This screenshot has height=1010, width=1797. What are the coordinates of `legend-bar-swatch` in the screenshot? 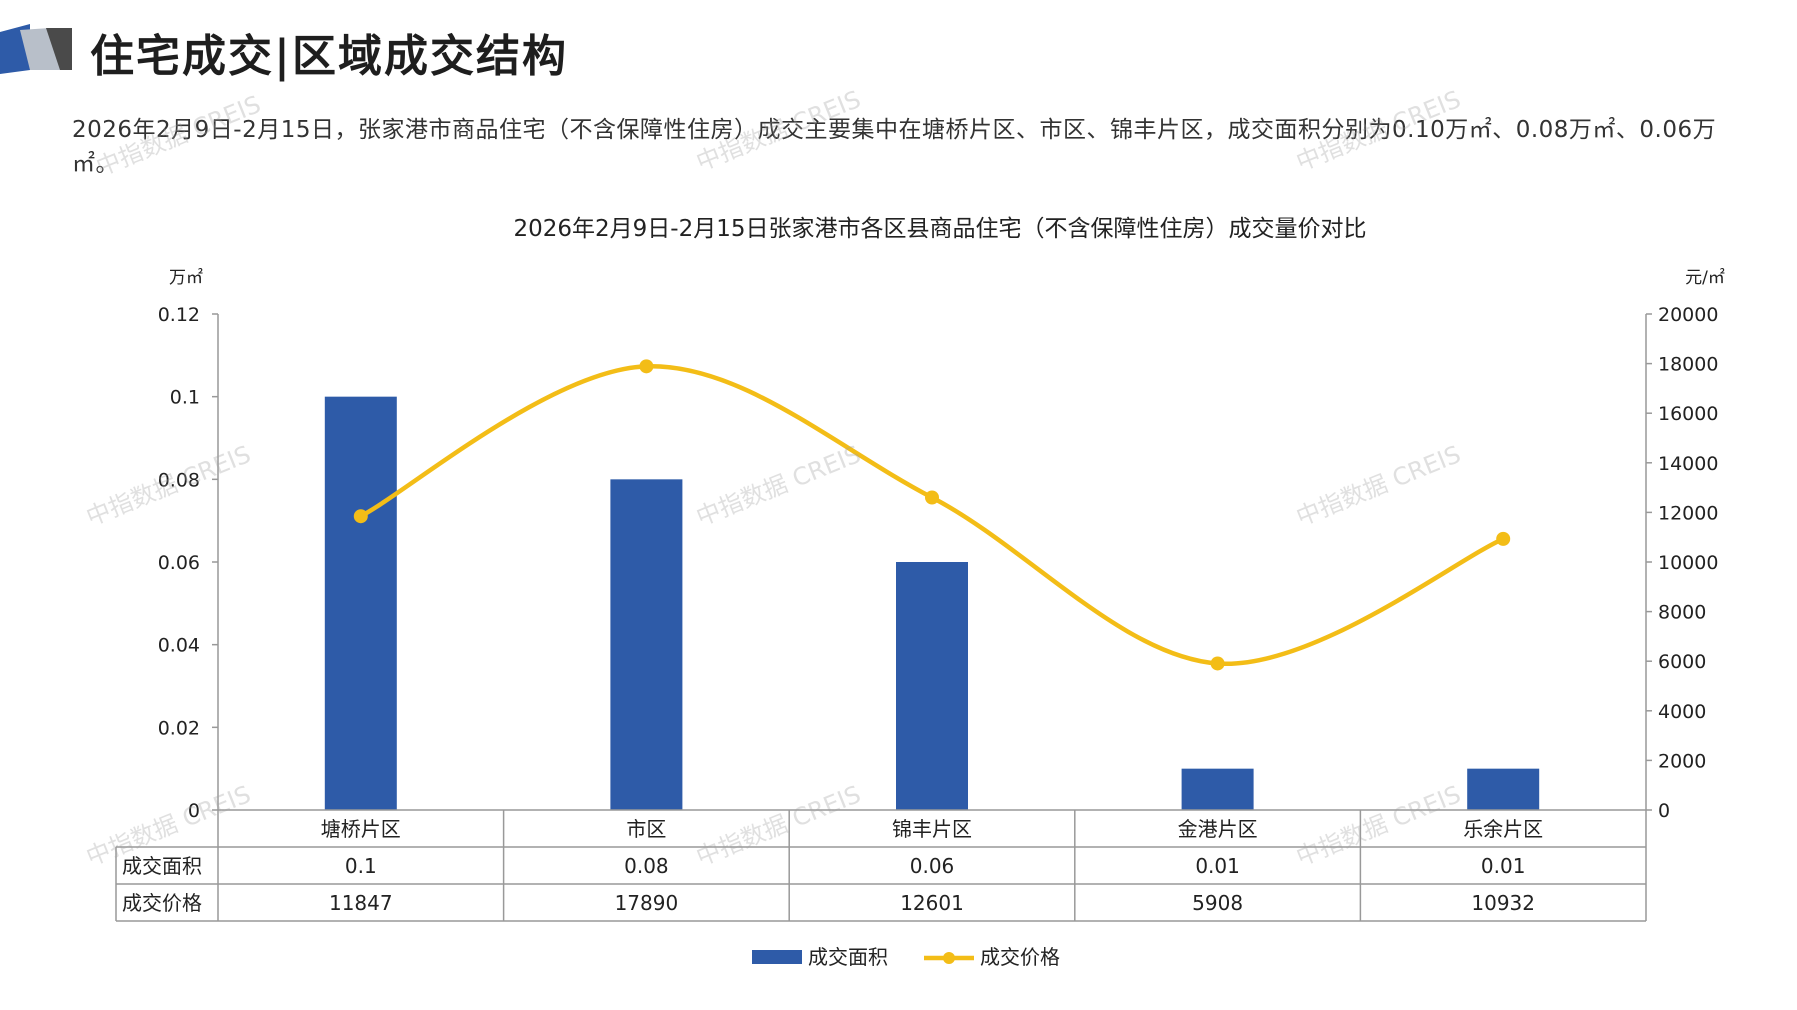 It's located at (777, 957).